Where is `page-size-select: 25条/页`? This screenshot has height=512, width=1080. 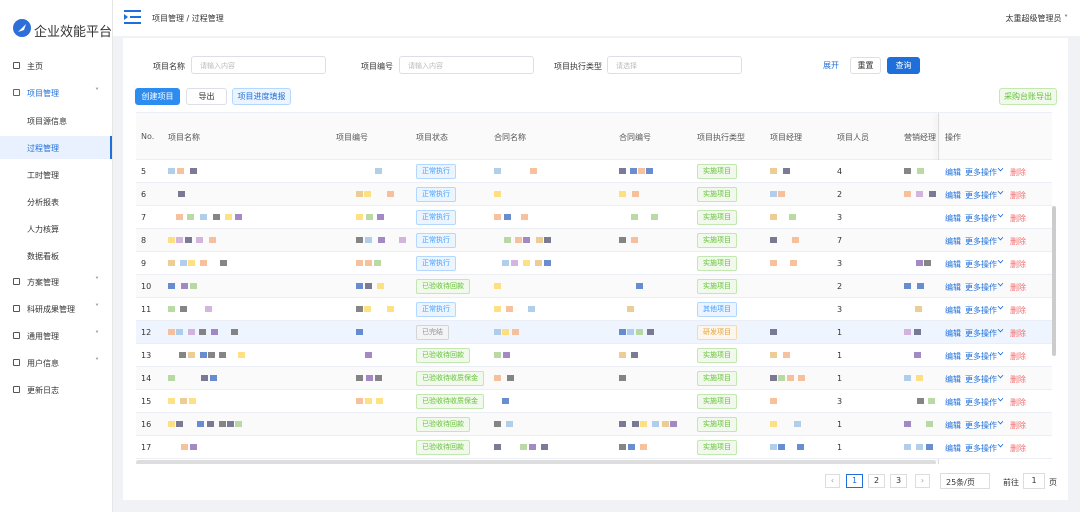
page-size-select: 25条/页 is located at coordinates (965, 481).